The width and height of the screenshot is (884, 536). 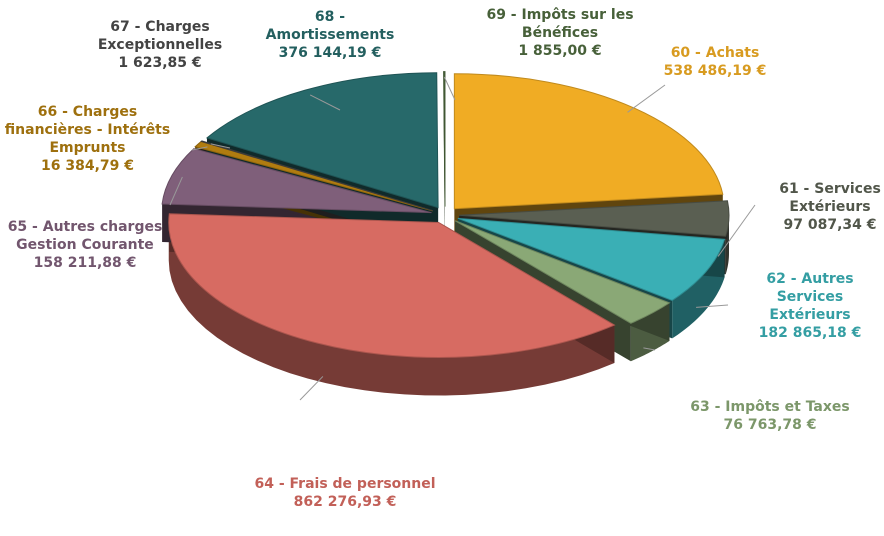 What do you see at coordinates (830, 225) in the screenshot?
I see `value-label: 97 087,34 €` at bounding box center [830, 225].